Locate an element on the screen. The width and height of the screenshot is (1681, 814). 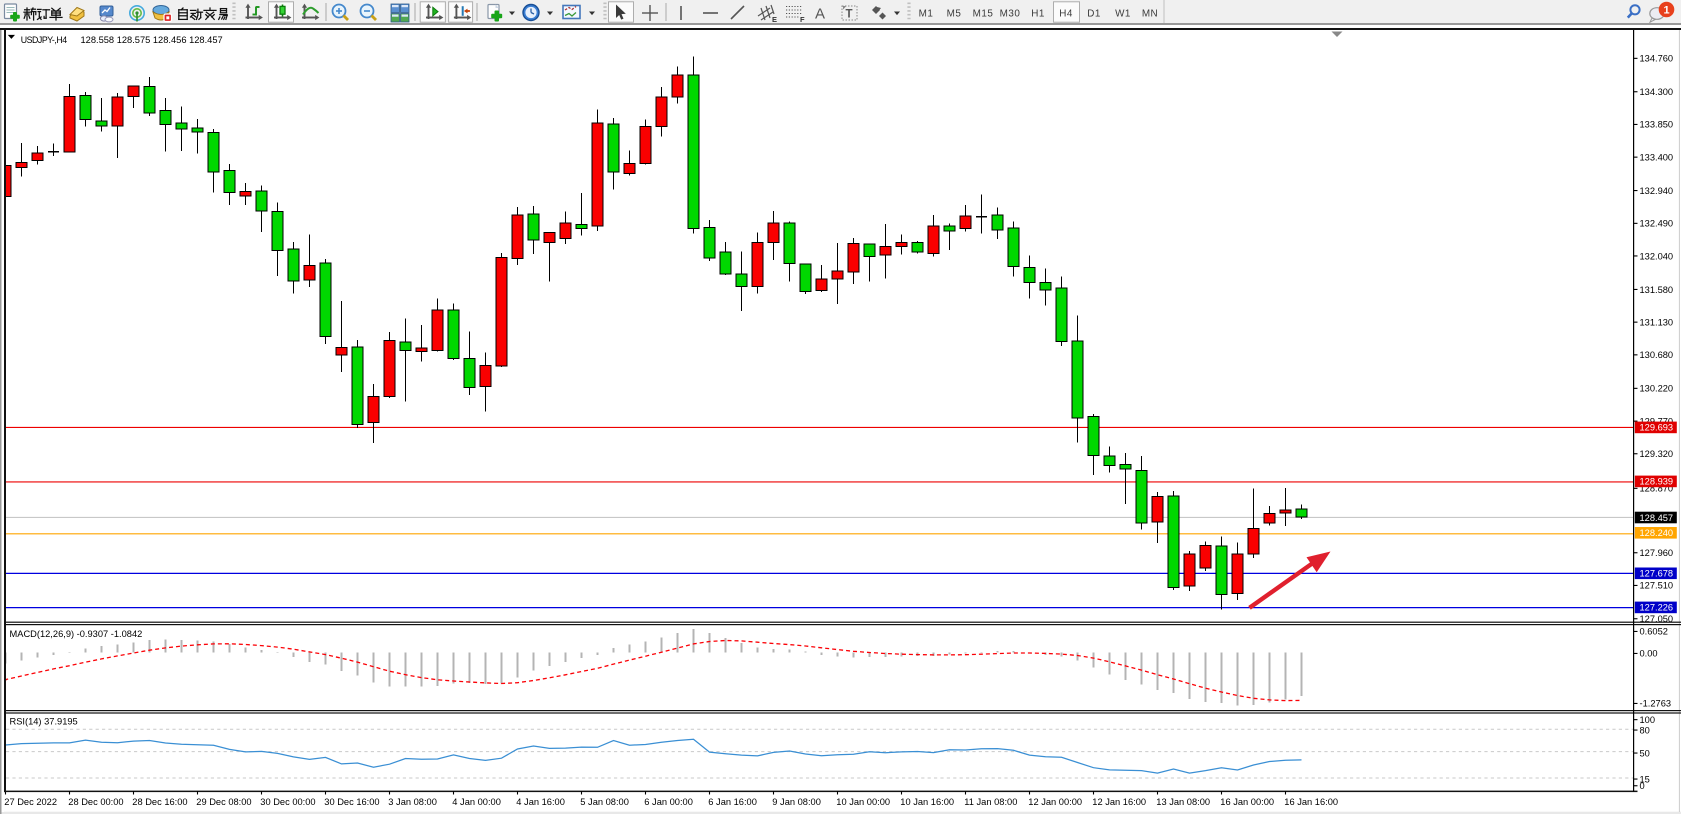
svg-text: 1 is located at coordinates (1666, 11).